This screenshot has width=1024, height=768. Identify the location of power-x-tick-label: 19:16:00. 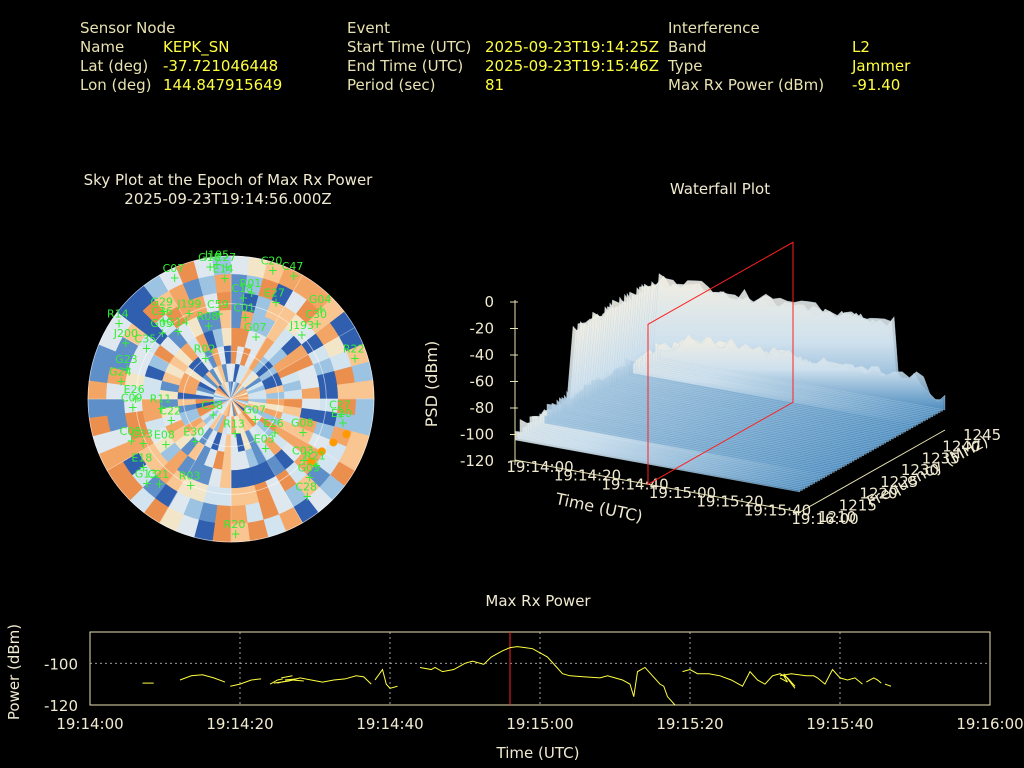
(989, 724).